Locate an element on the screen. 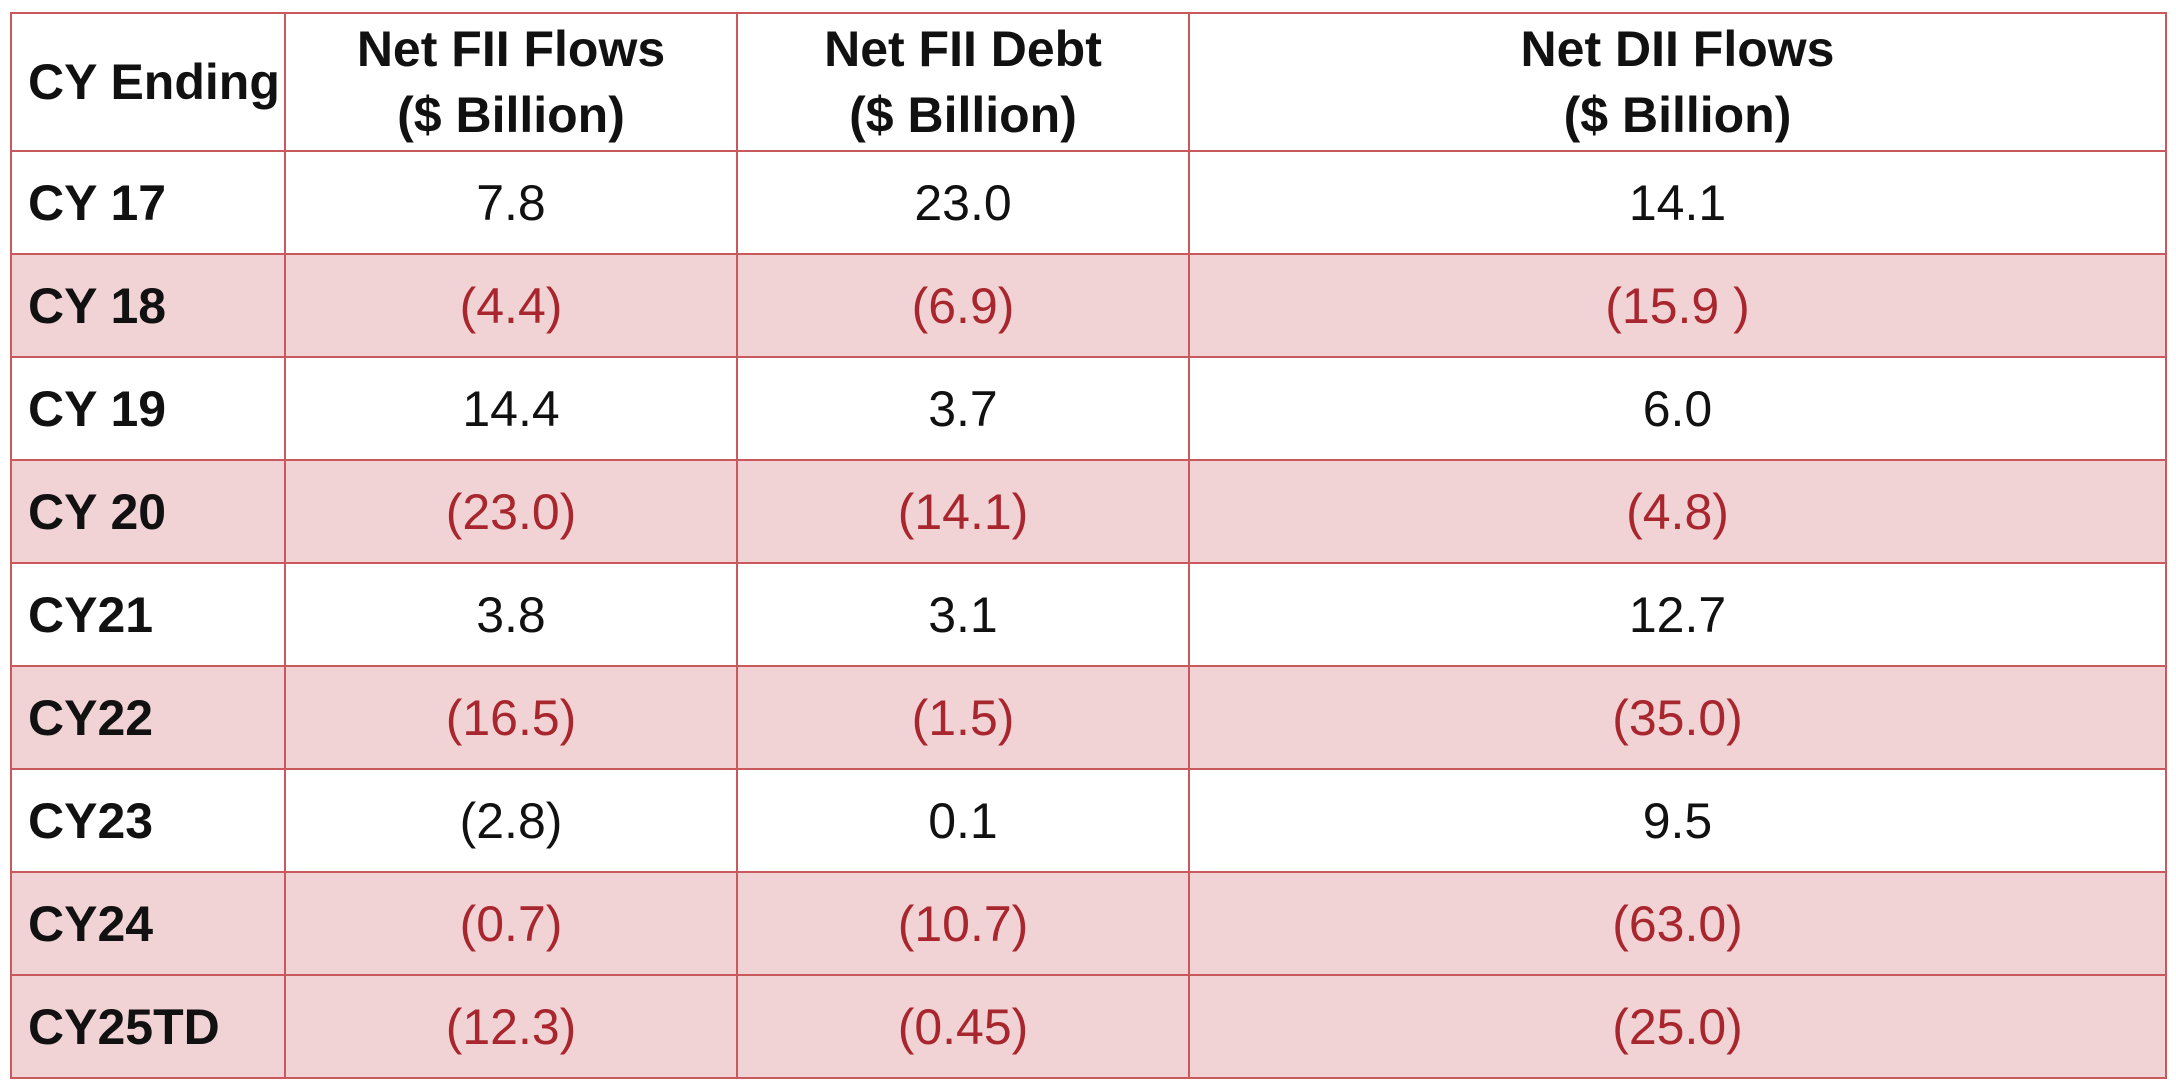 This screenshot has height=1091, width=2176. cell-net-fii-flows: (16.5) is located at coordinates (511, 717).